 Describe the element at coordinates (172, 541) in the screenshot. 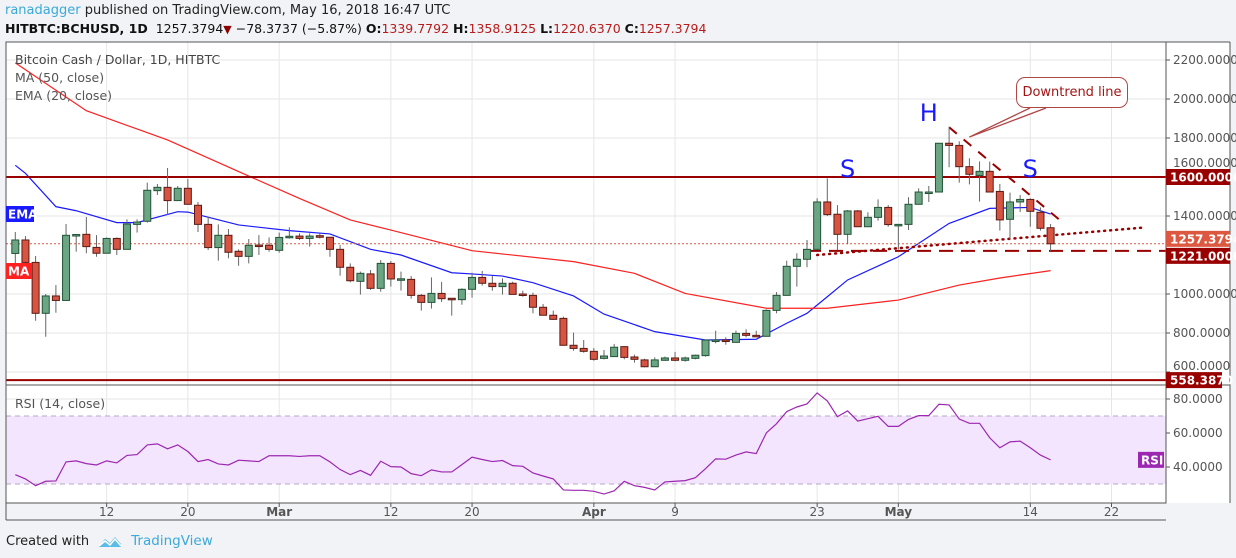

I see `tradingview-link: TradingView` at that location.